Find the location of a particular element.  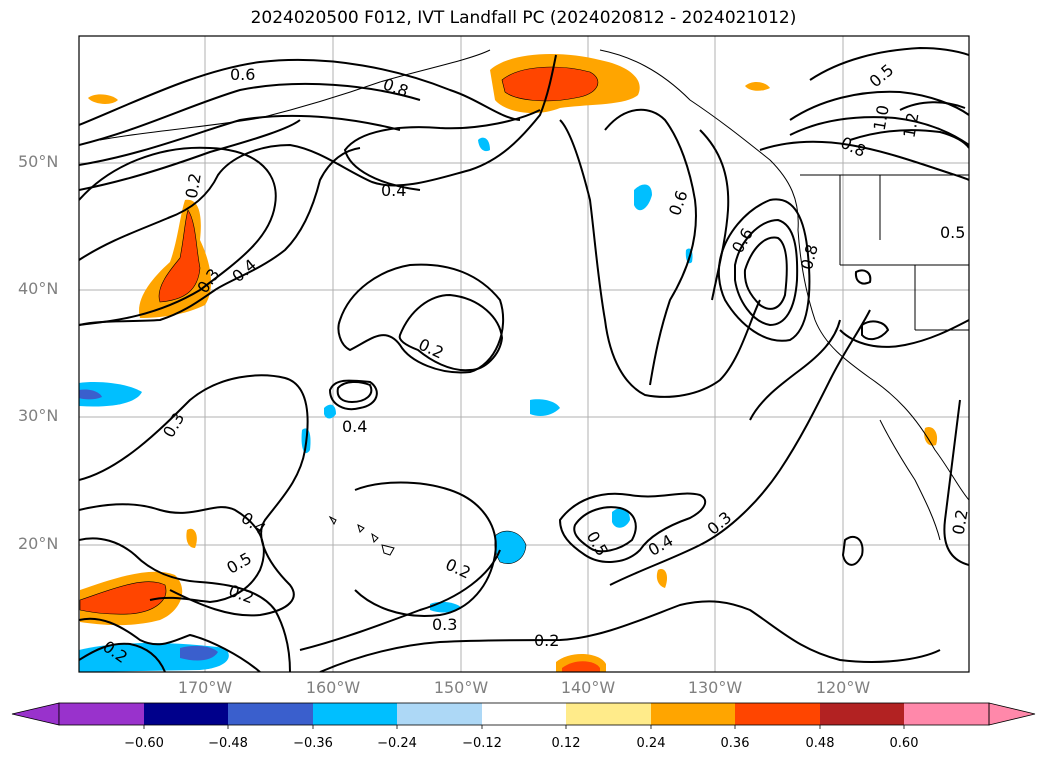

colorbar-left-extend is located at coordinates (35, 714).